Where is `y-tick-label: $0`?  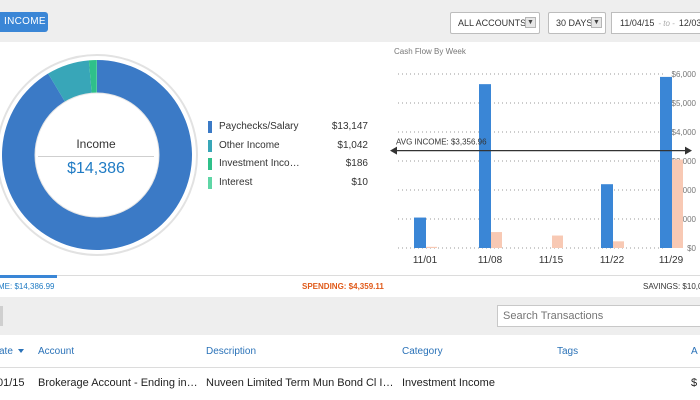 y-tick-label: $0 is located at coordinates (691, 248).